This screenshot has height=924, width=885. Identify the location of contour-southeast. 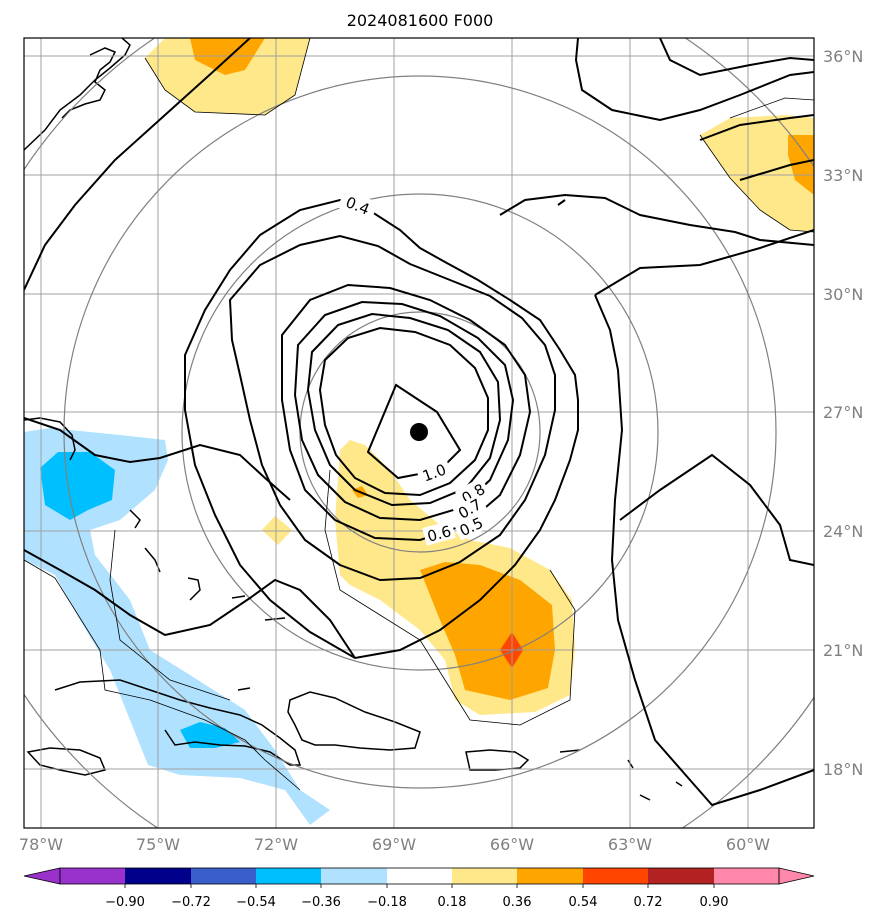
(716, 509).